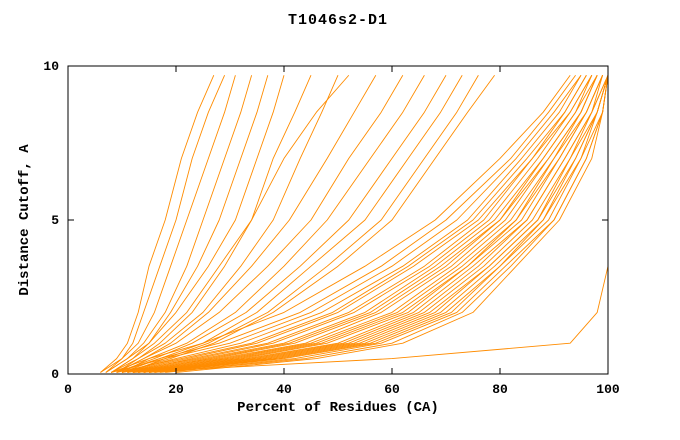 Image resolution: width=680 pixels, height=440 pixels. I want to click on x-axis-label: Percent of Residues (CA), so click(338, 408).